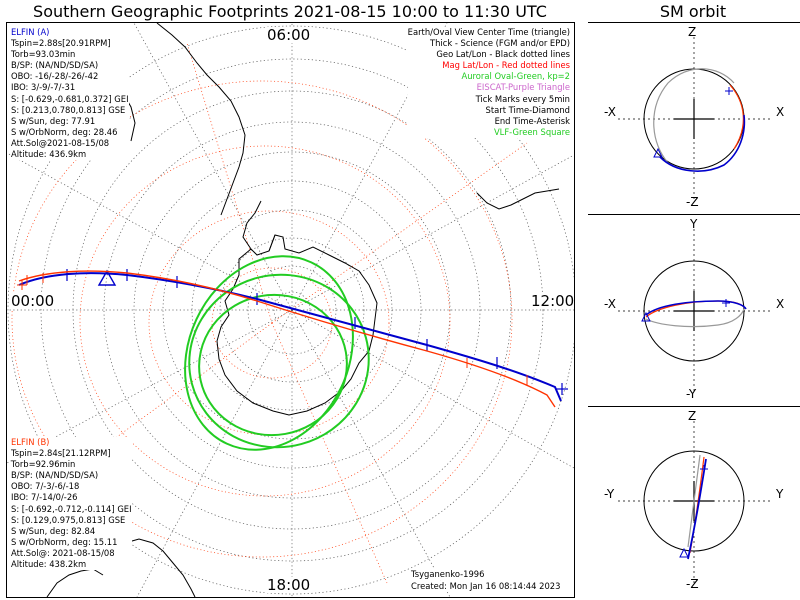  Describe the element at coordinates (30, 442) in the screenshot. I see `elfin-b-name: ELFIN (B)` at that location.